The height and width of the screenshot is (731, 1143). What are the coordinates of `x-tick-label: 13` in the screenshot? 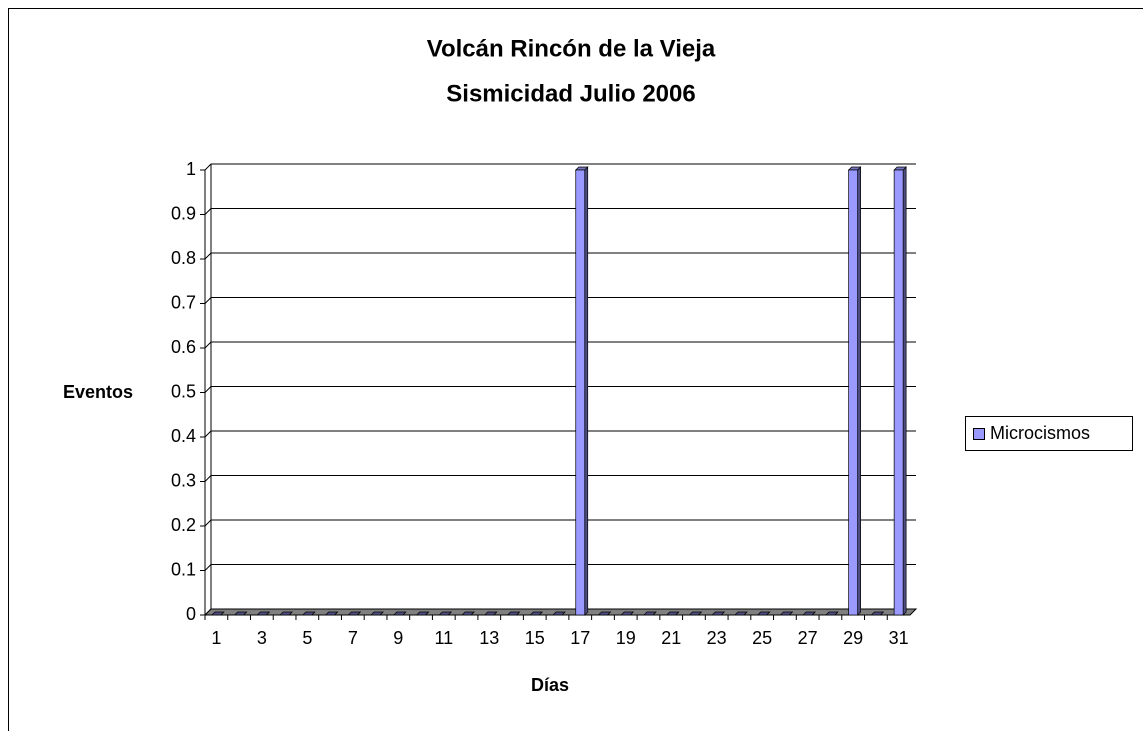 It's located at (489, 638).